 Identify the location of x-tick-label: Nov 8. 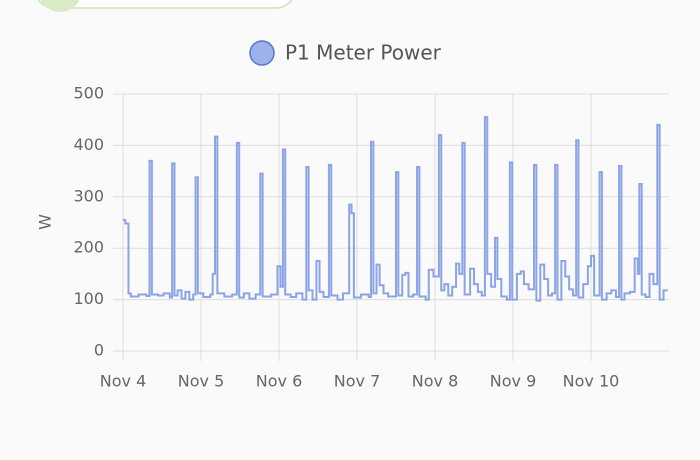
(435, 381).